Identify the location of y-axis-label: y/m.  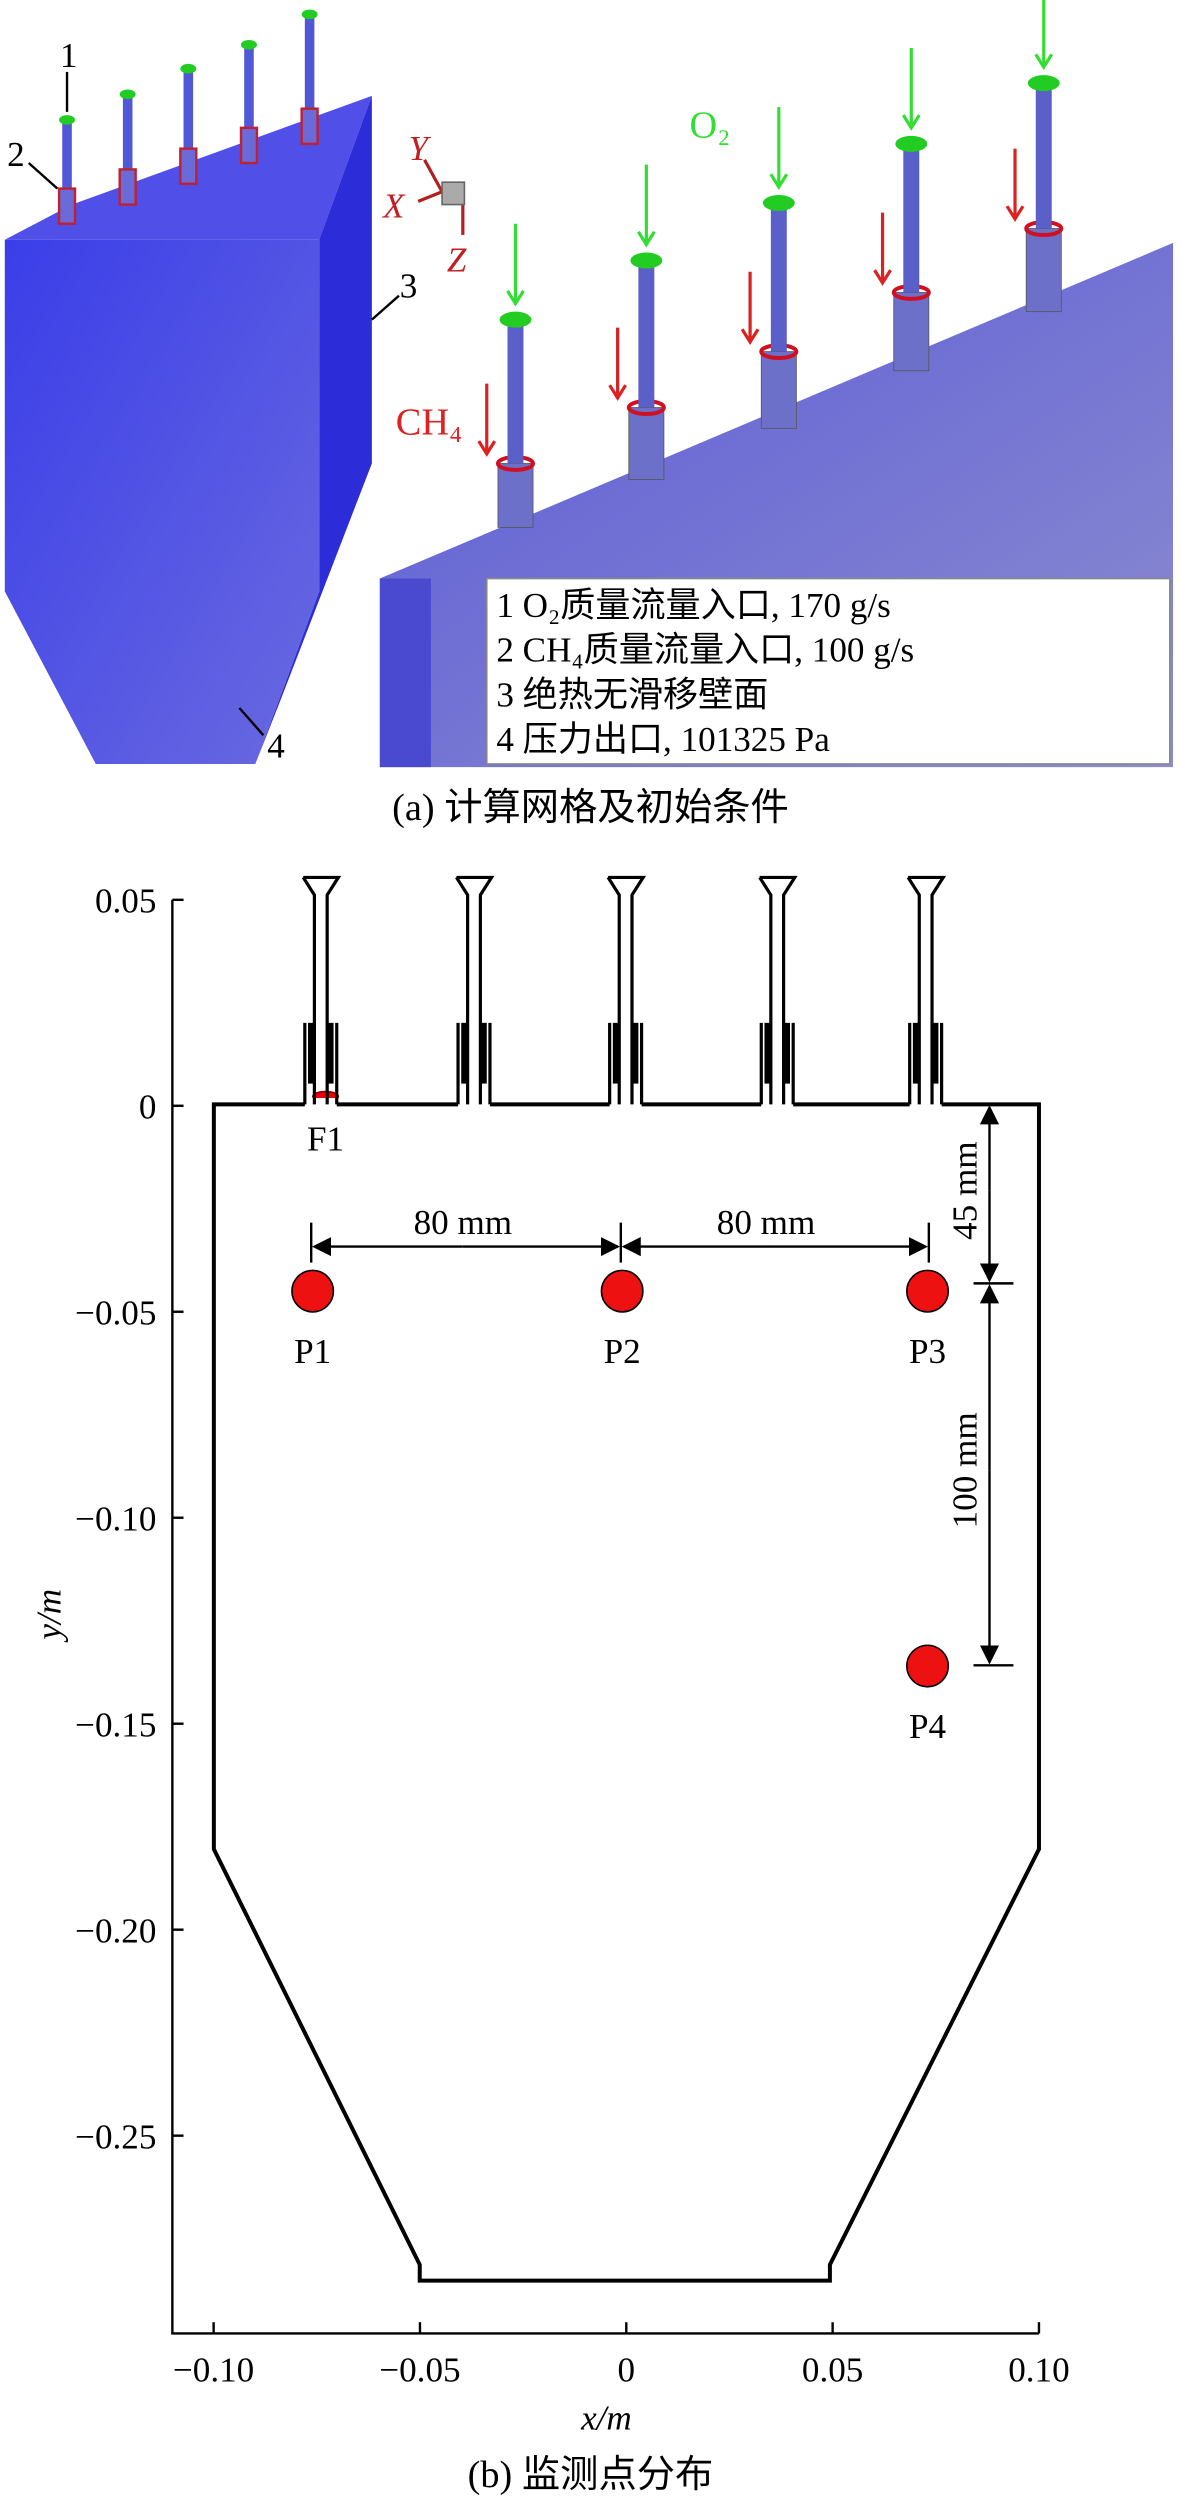
(49, 1616).